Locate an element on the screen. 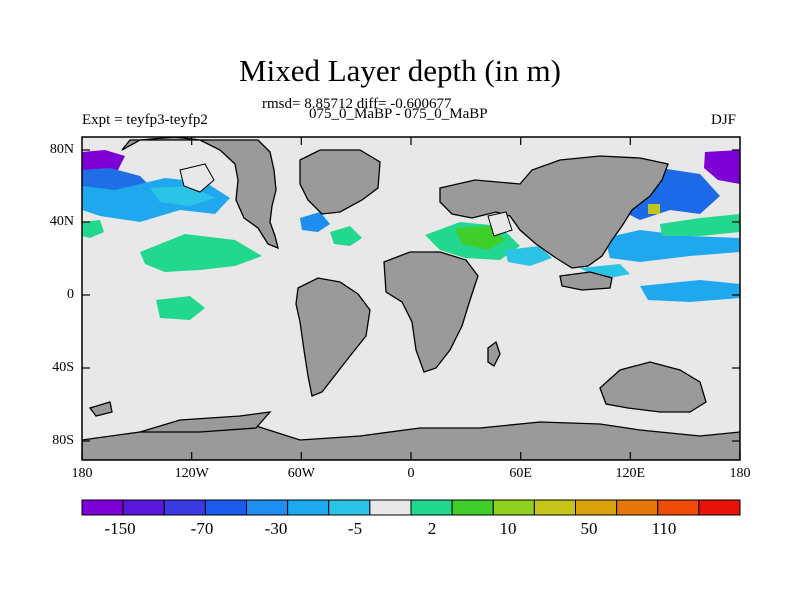 This screenshot has width=800, height=600. colorbar-label: 10 is located at coordinates (508, 528).